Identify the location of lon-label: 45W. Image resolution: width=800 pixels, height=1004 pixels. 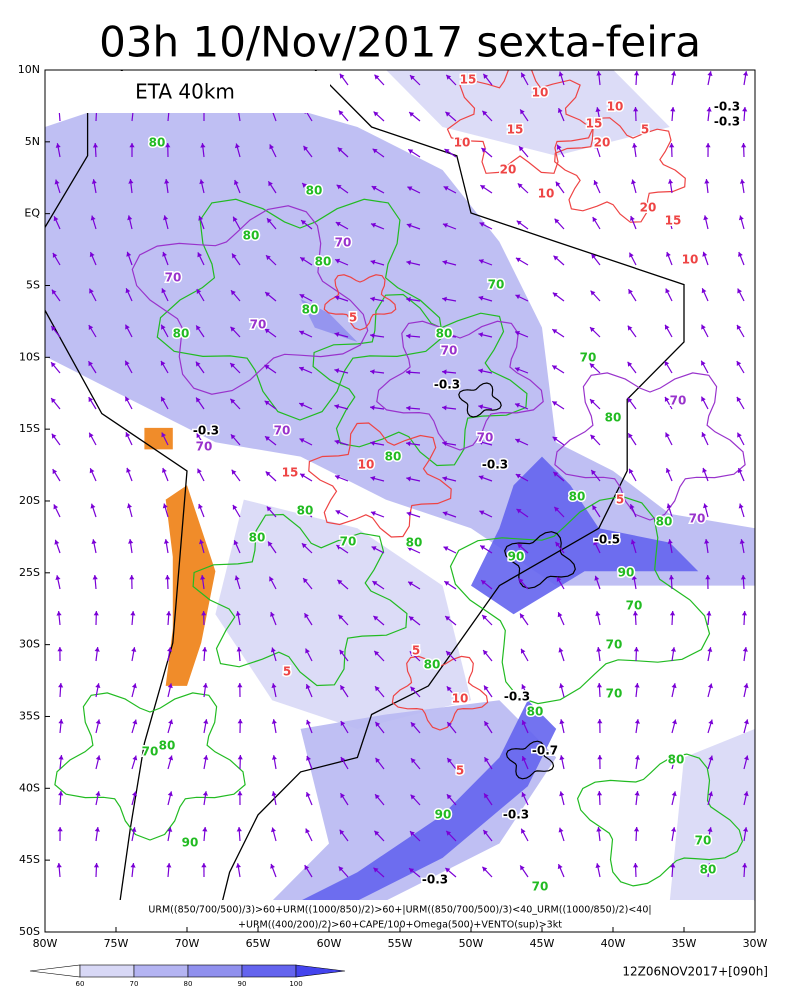
(542, 943).